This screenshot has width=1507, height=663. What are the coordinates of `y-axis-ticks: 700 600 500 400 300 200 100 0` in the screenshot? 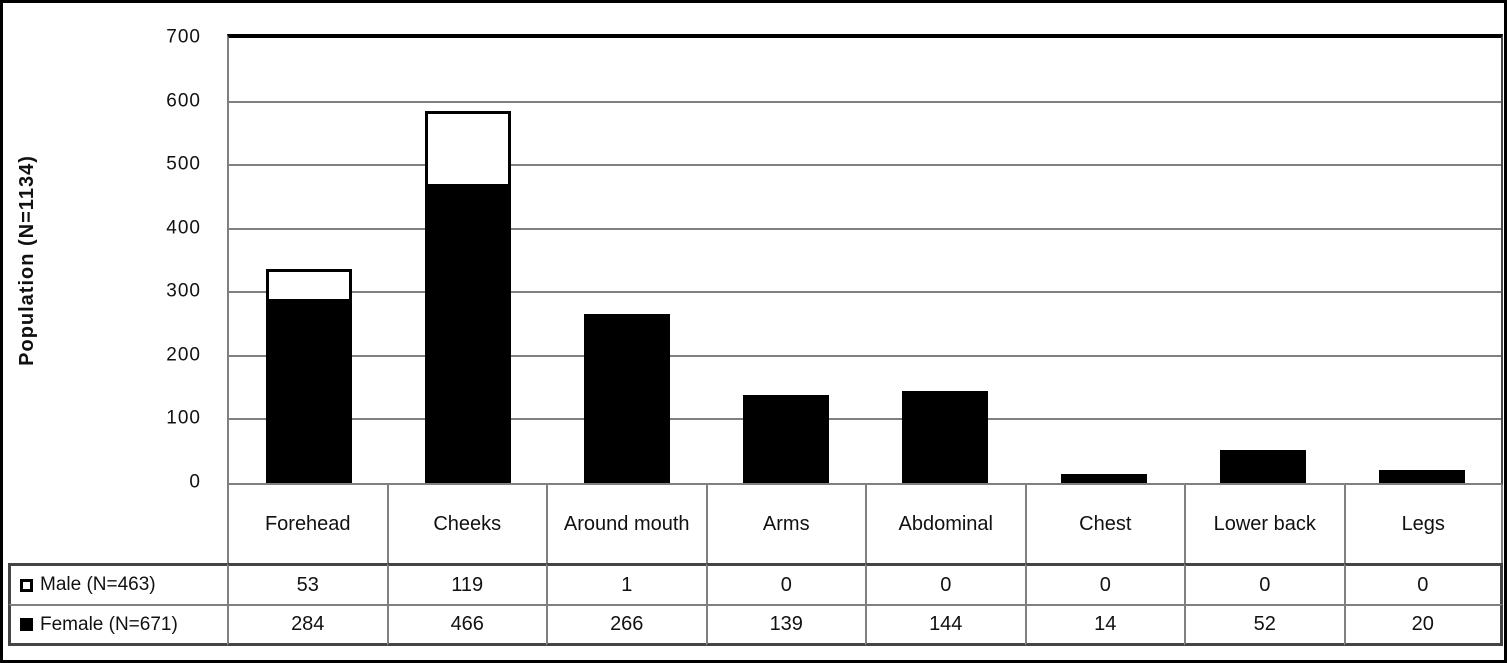 It's located at (109, 260).